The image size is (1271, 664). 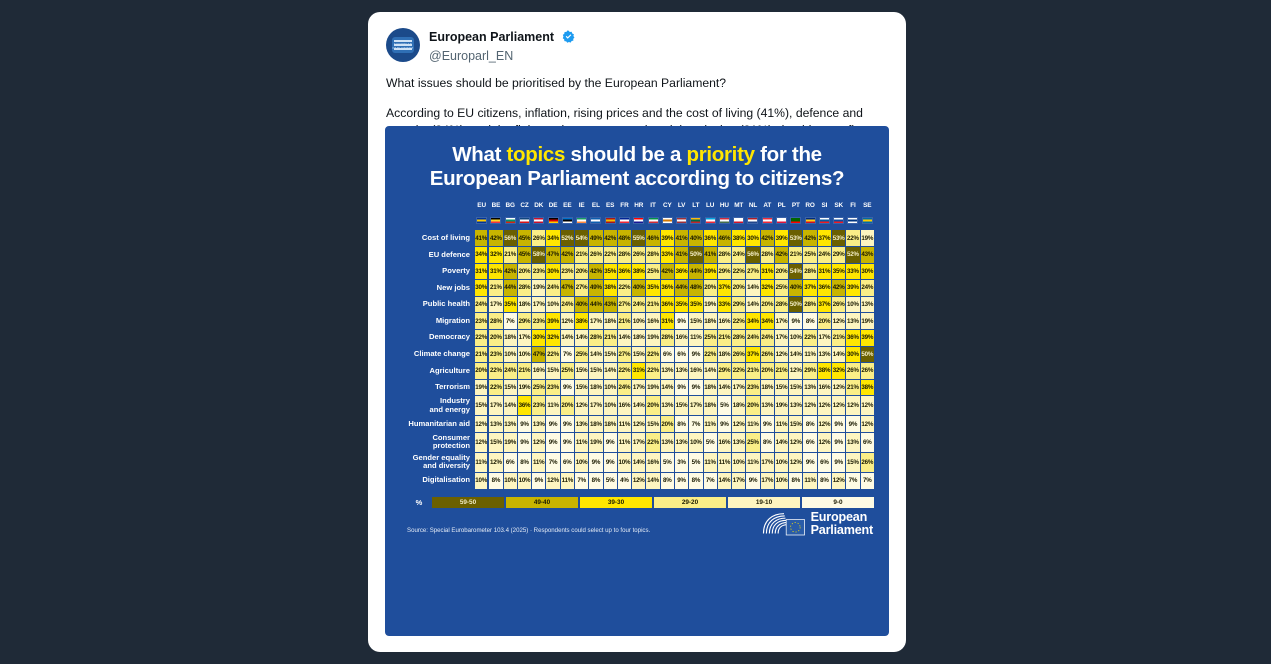 I want to click on heatmap-cell: 48%, so click(x=696, y=288).